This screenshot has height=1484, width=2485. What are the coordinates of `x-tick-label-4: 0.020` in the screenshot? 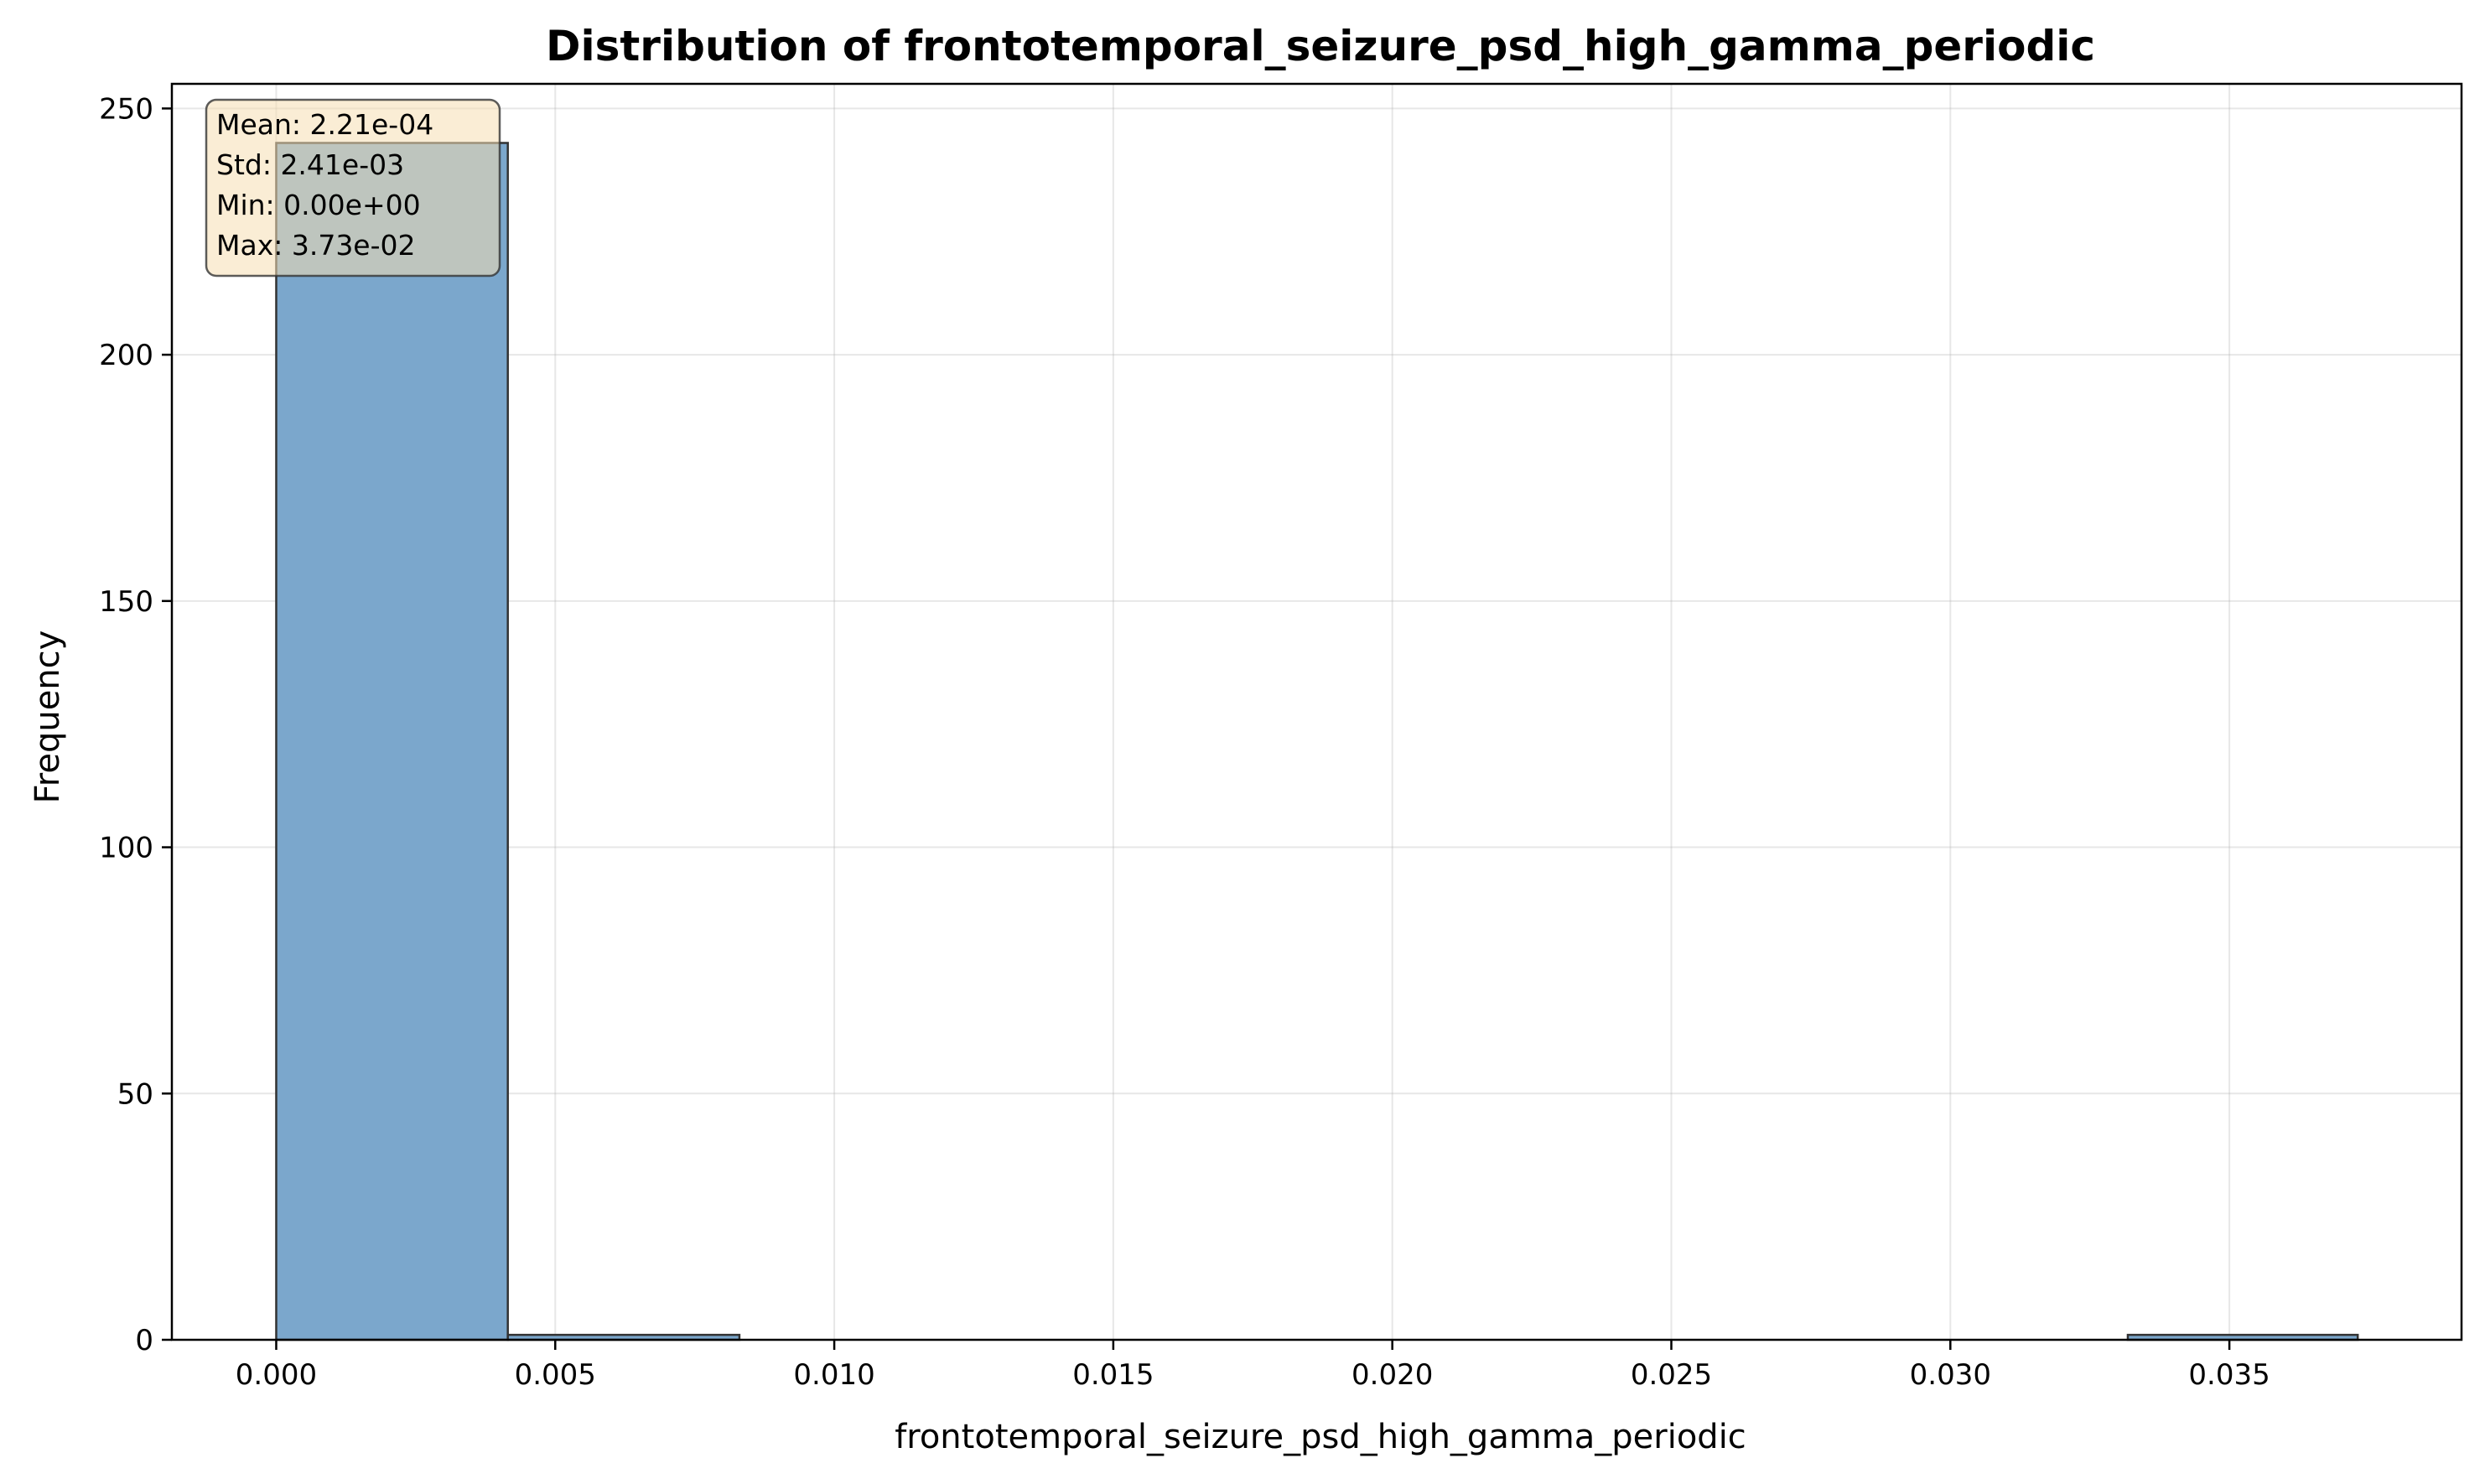 It's located at (1392, 1375).